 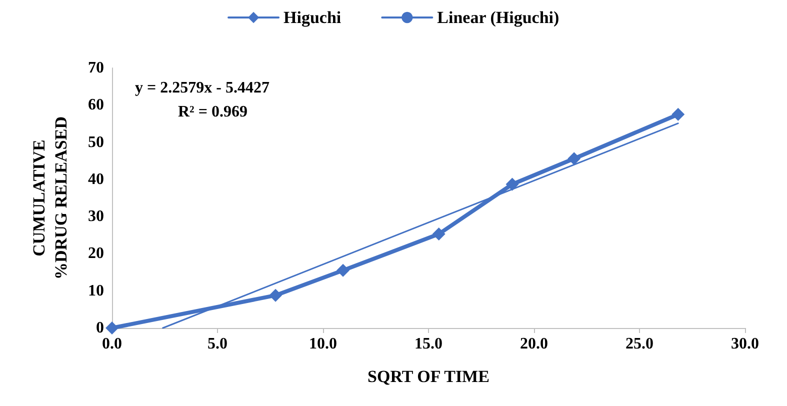 I want to click on x-tick-label: 25.0, so click(x=640, y=344).